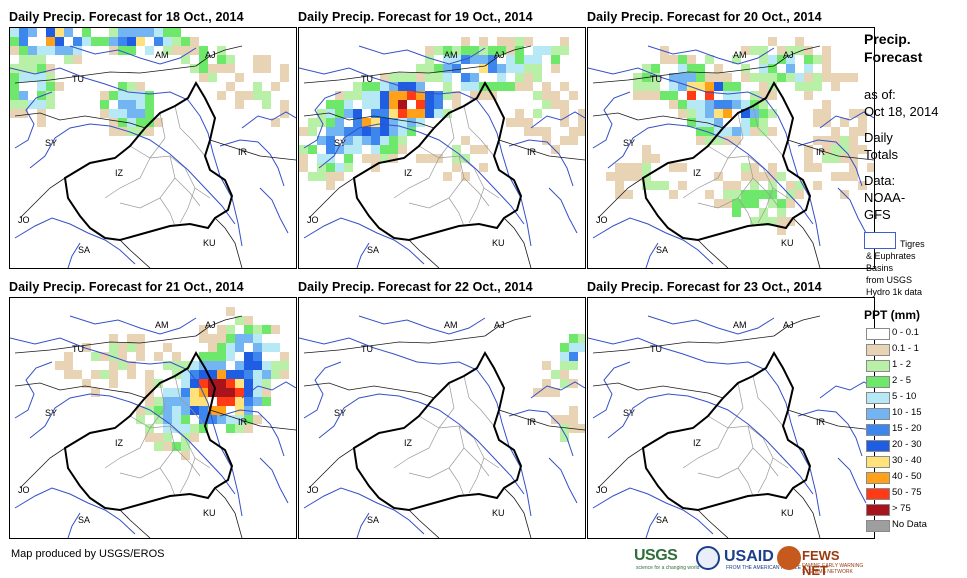 Image resolution: width=967 pixels, height=578 pixels. I want to click on usaid-logo: USAID, so click(749, 556).